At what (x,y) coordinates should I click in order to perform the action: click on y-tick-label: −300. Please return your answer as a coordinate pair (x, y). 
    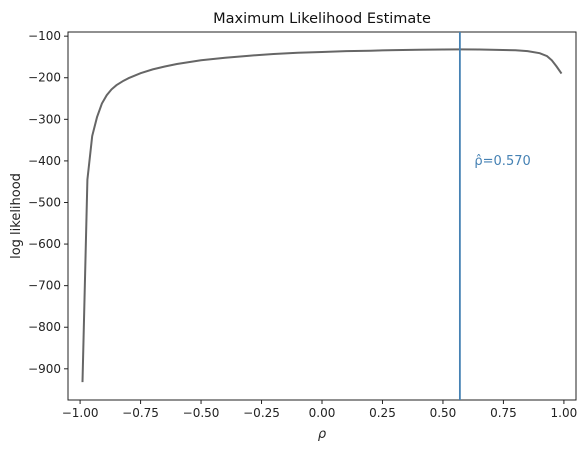
    Looking at the image, I should click on (44, 119).